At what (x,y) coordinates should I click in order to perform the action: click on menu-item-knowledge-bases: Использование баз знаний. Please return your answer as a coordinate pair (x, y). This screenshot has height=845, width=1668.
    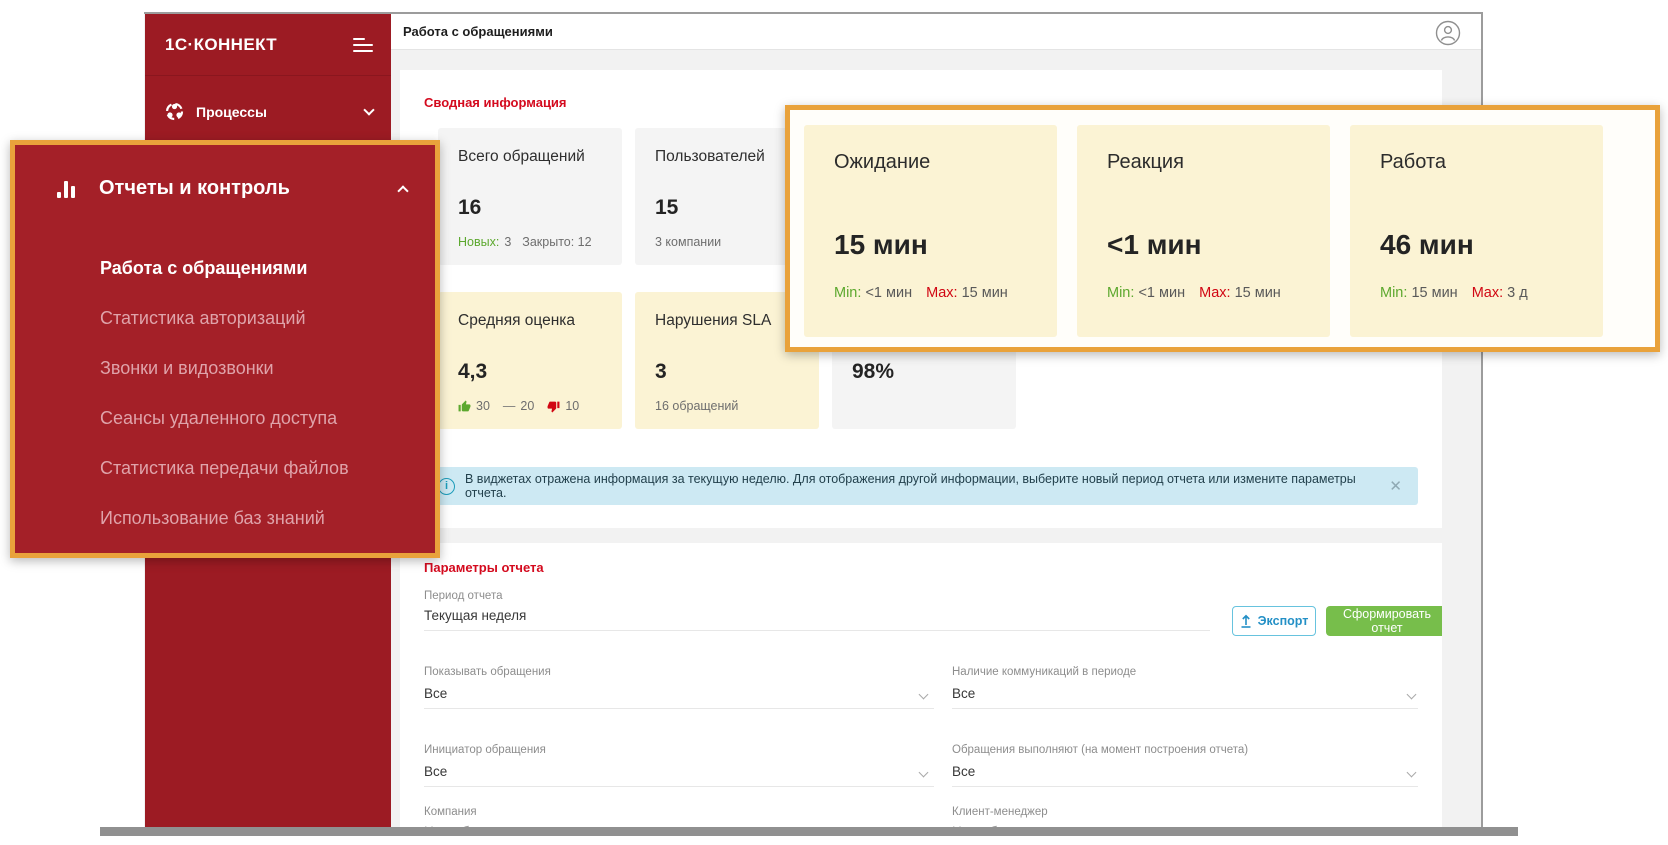
    Looking at the image, I should click on (212, 518).